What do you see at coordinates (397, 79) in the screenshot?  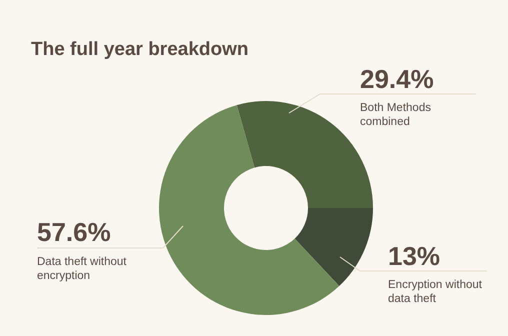 I see `data-label: 29.4%` at bounding box center [397, 79].